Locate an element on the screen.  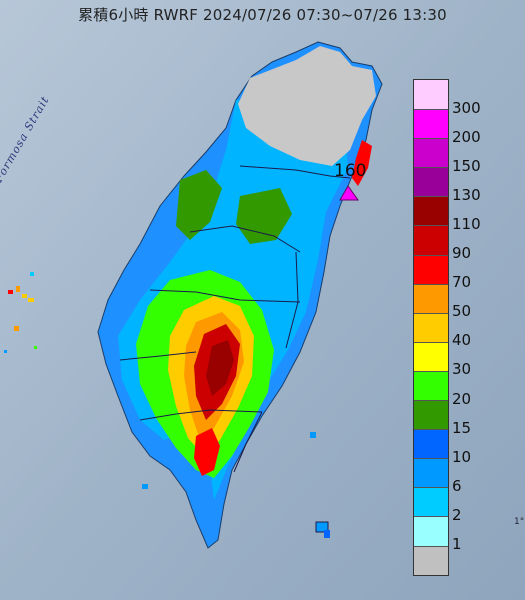
legend-label-90: 90 is located at coordinates (462, 253).